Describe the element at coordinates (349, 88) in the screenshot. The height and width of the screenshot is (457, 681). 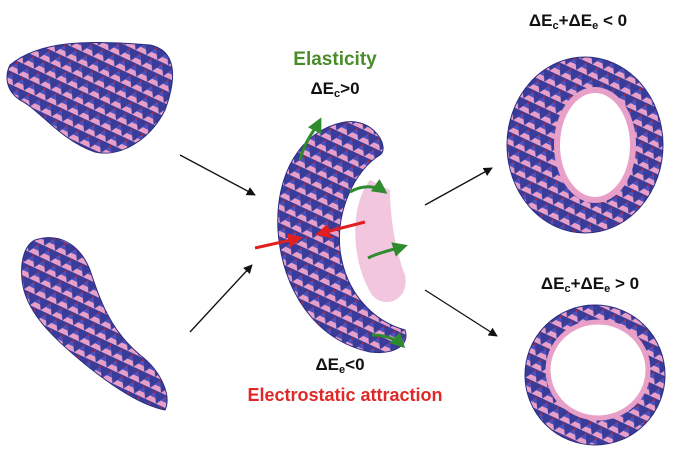
I see `condition: >0` at that location.